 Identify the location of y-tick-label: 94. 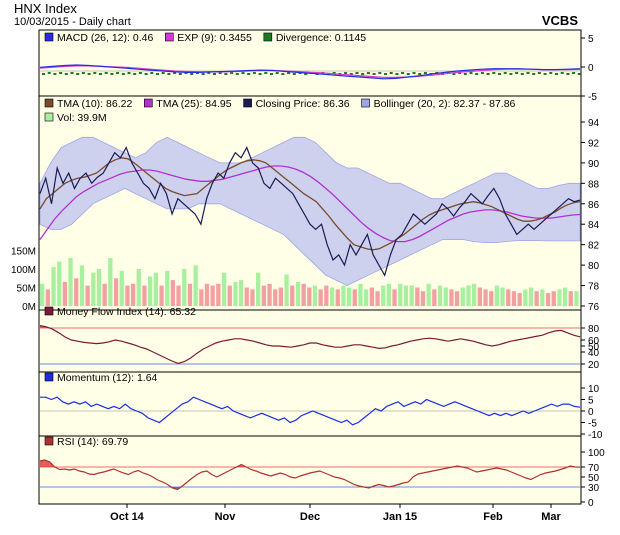
(594, 123).